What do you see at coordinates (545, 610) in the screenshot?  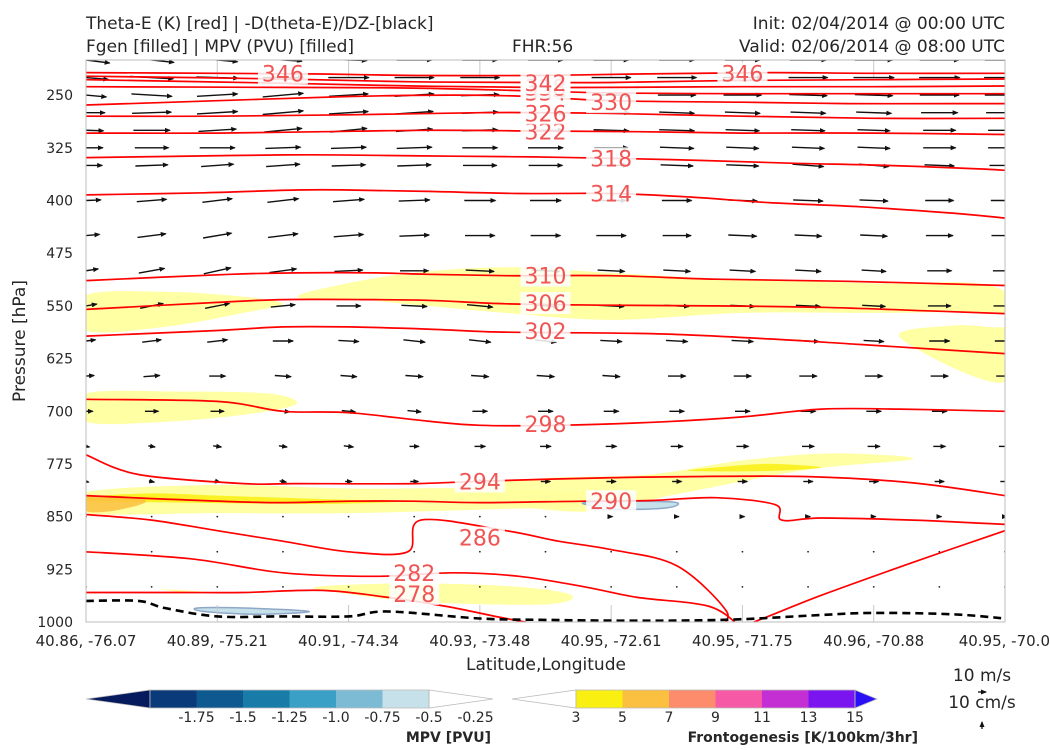 I see `stability-contour` at bounding box center [545, 610].